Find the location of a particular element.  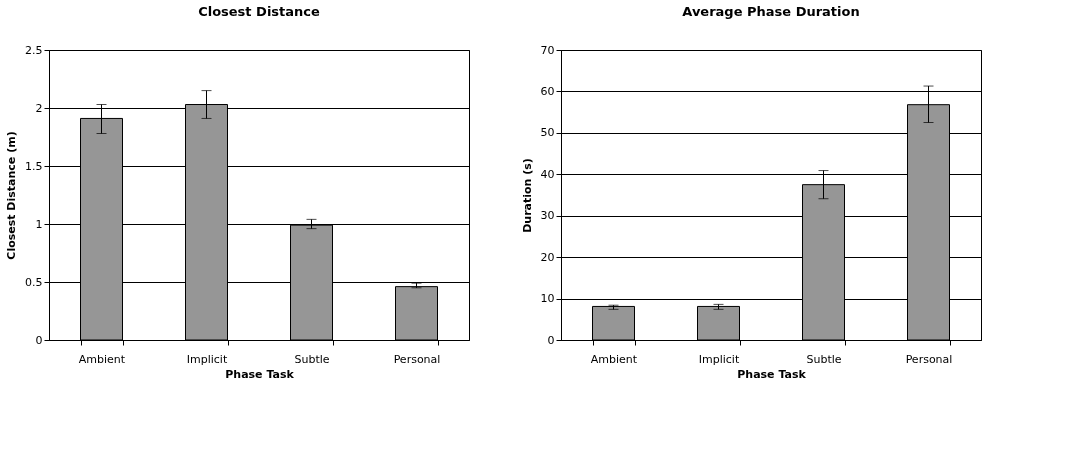

y-tick-label: 60 is located at coordinates (547, 91).